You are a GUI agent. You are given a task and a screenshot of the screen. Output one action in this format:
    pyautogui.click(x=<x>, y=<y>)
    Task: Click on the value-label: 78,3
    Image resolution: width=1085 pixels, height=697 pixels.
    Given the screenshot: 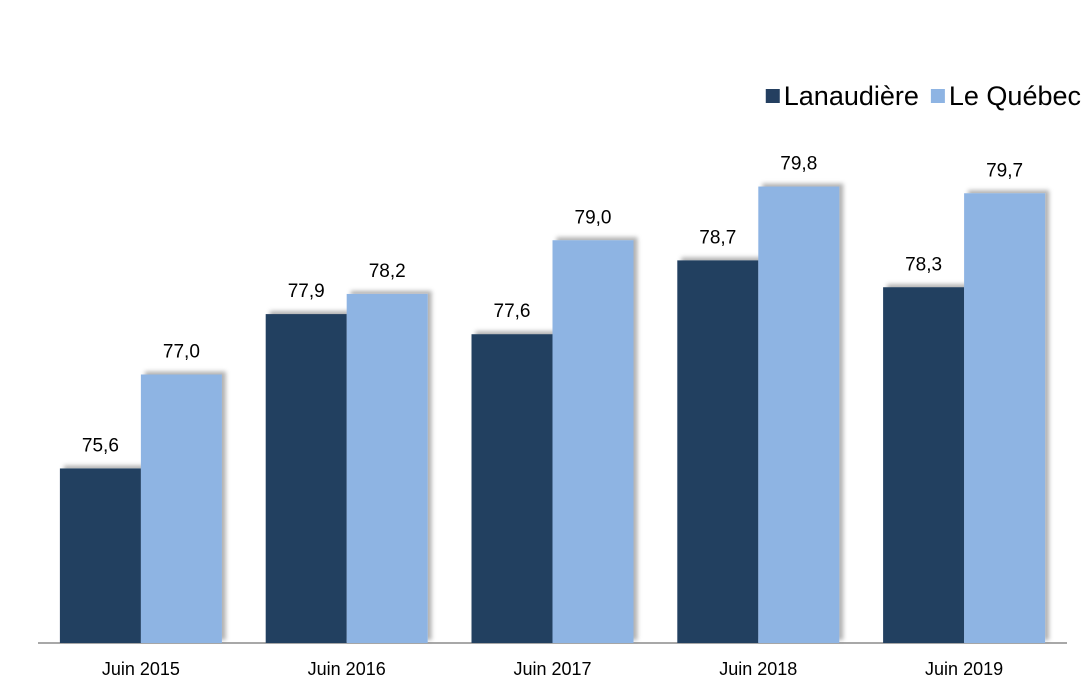 What is the action you would take?
    pyautogui.click(x=923, y=264)
    